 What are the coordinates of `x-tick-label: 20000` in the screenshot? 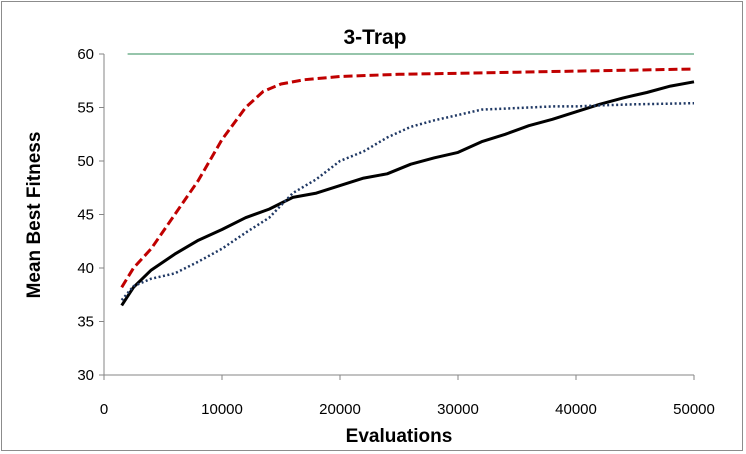 It's located at (340, 409).